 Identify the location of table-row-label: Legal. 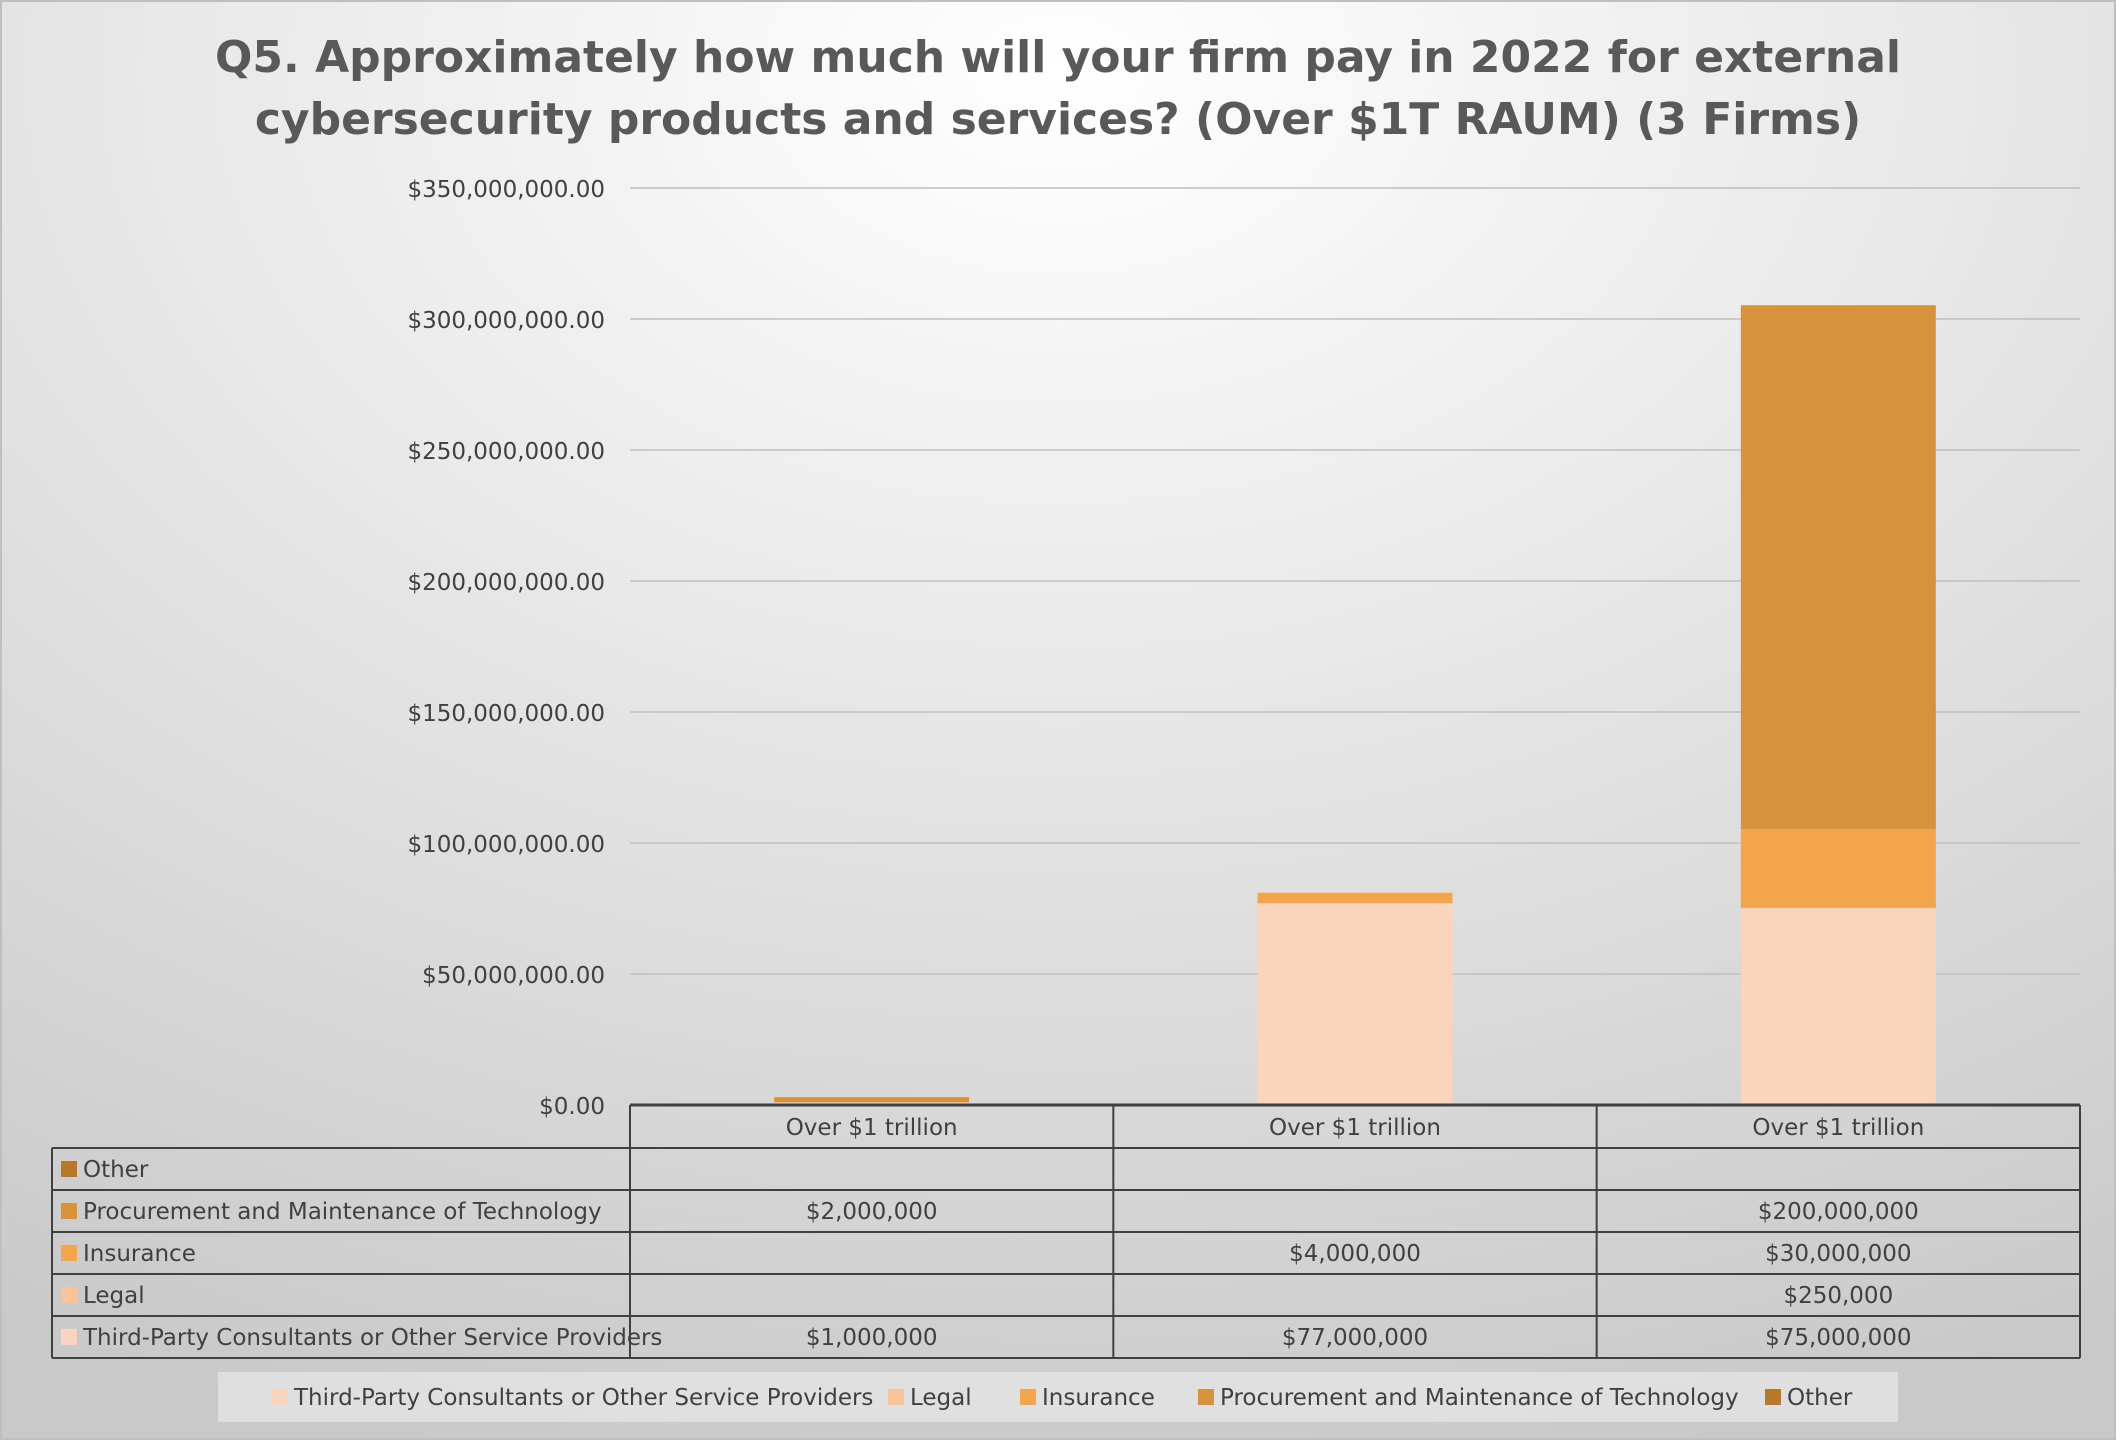
(114, 1296).